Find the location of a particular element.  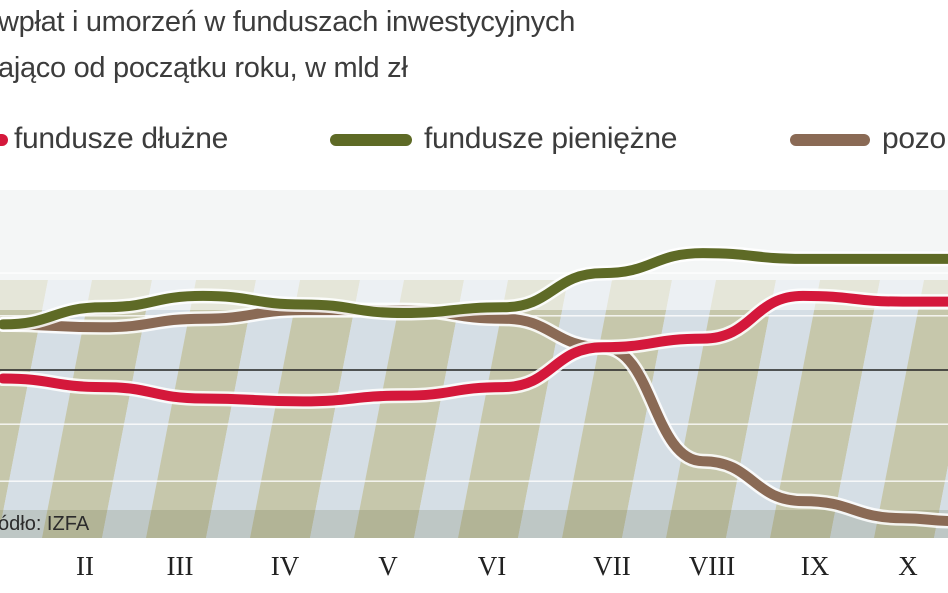

month-label-VI: VI is located at coordinates (492, 566).